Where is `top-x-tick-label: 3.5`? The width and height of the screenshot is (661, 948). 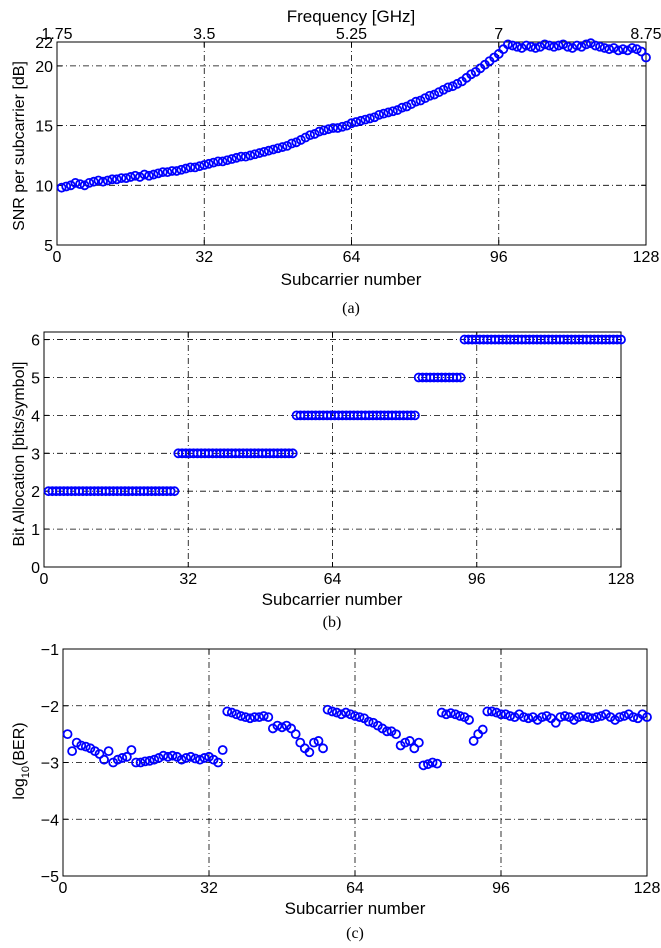 top-x-tick-label: 3.5 is located at coordinates (204, 34).